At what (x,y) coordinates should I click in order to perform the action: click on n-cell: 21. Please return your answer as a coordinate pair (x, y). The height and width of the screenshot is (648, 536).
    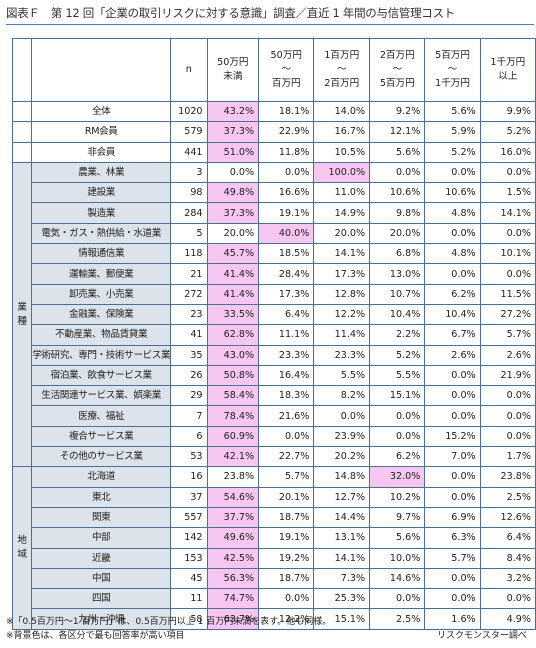
    Looking at the image, I should click on (189, 274).